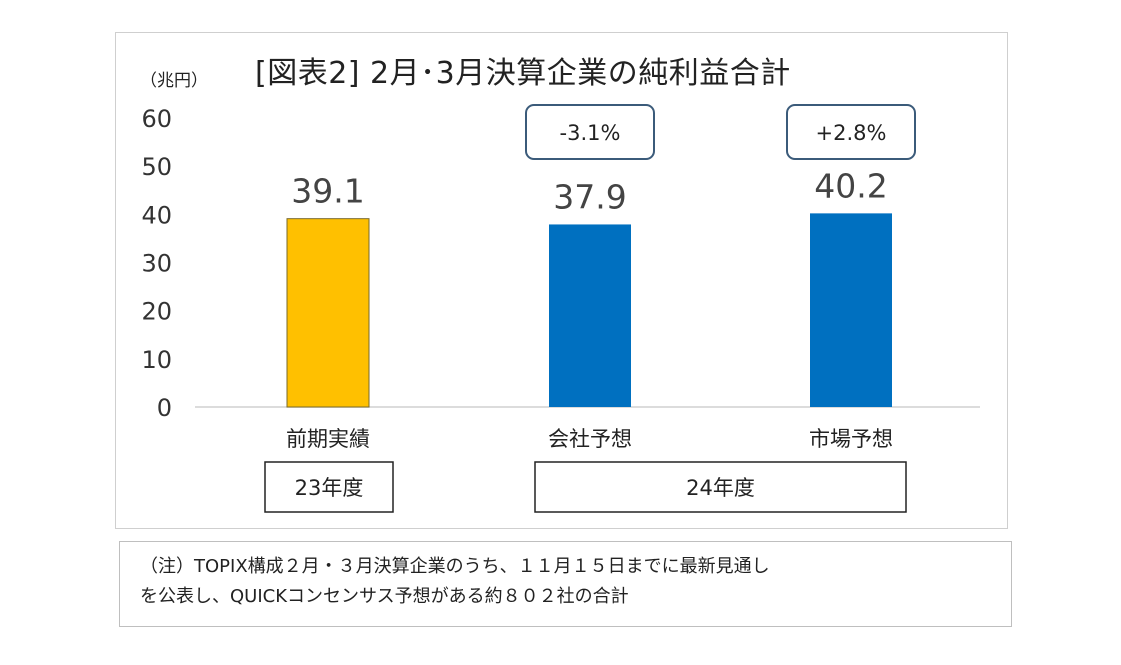  Describe the element at coordinates (455, 566) in the screenshot. I see `footnote-line-1: （注）TOPIX構成２月・３月決算企業のうち、１１月１５日までに最新見通し` at that location.